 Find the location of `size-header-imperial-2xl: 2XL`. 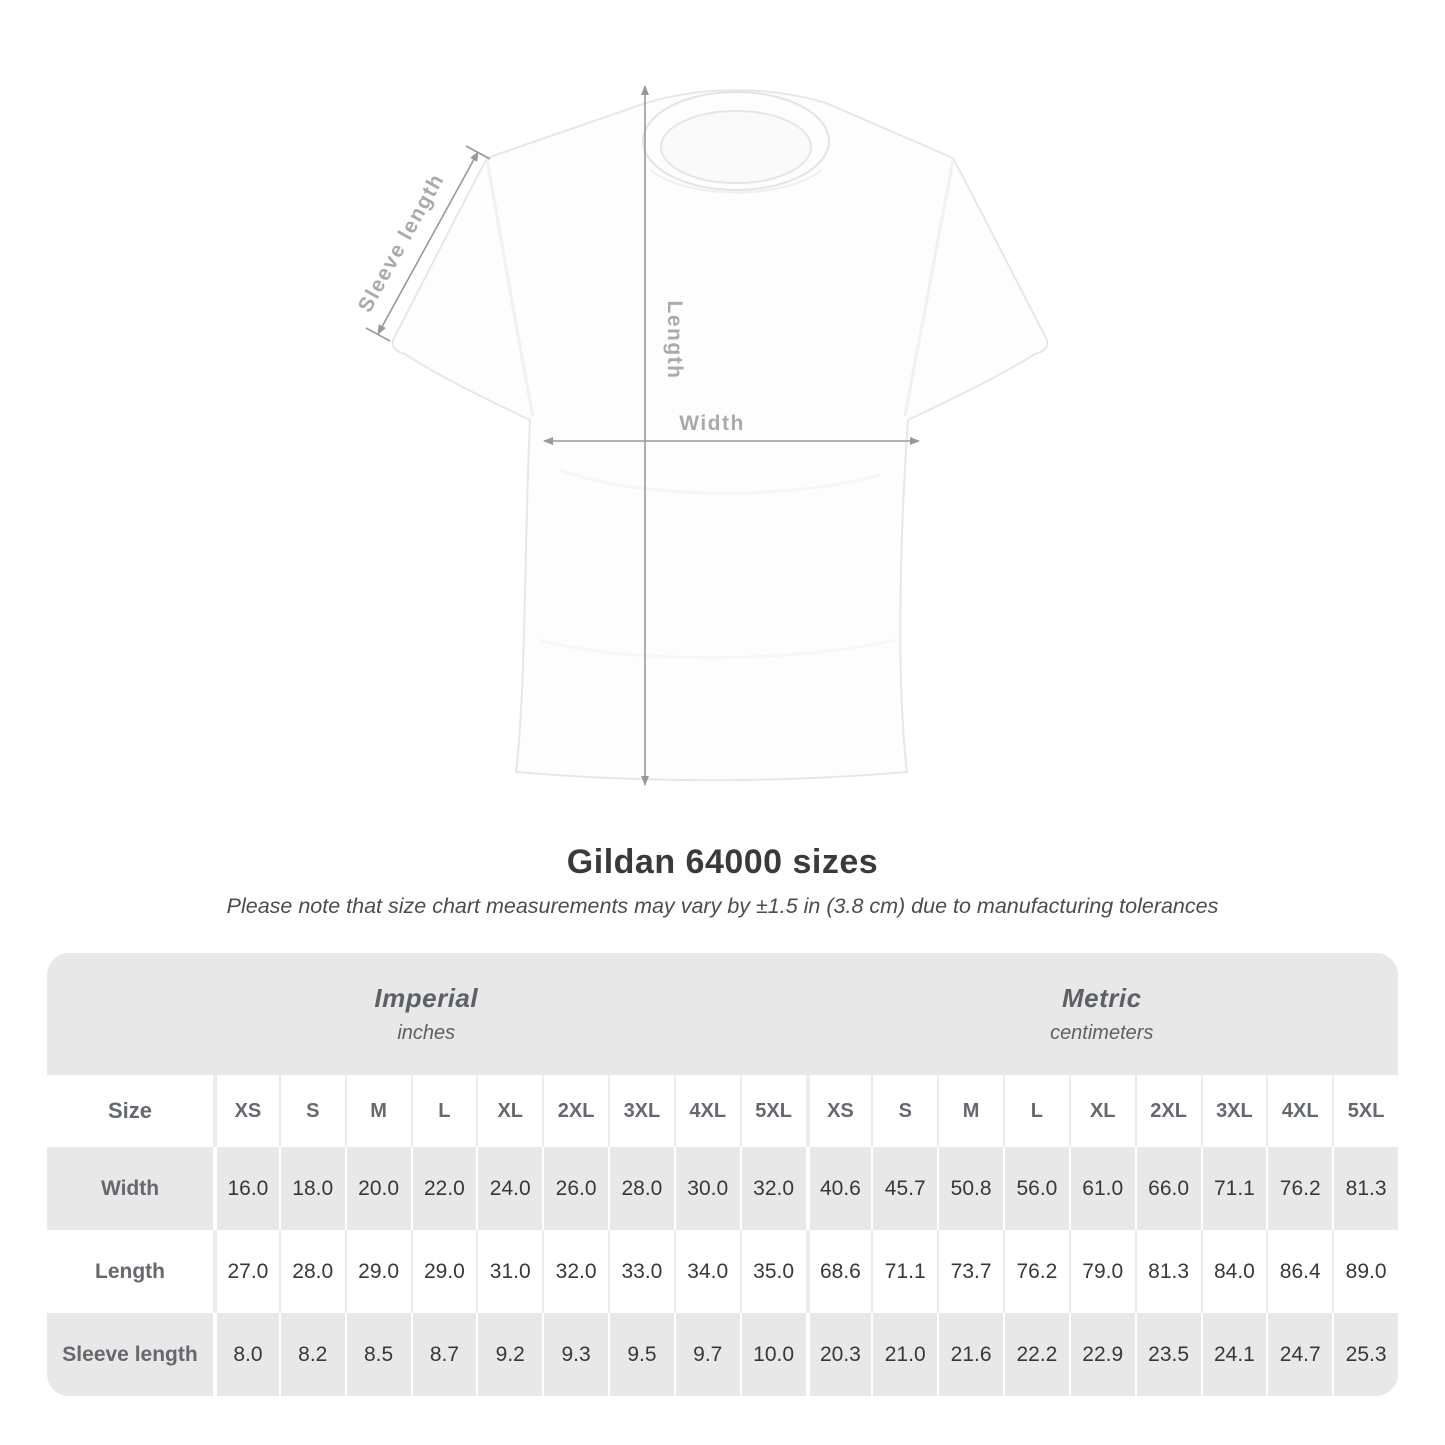

size-header-imperial-2xl: 2XL is located at coordinates (575, 1111).